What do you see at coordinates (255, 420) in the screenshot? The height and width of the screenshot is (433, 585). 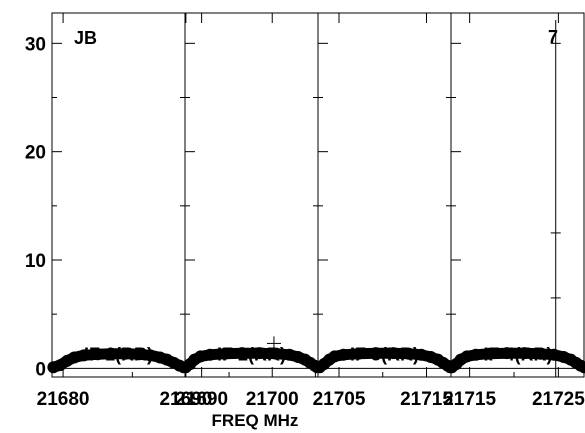 I see `x-axis-label: FREQ MHz` at bounding box center [255, 420].